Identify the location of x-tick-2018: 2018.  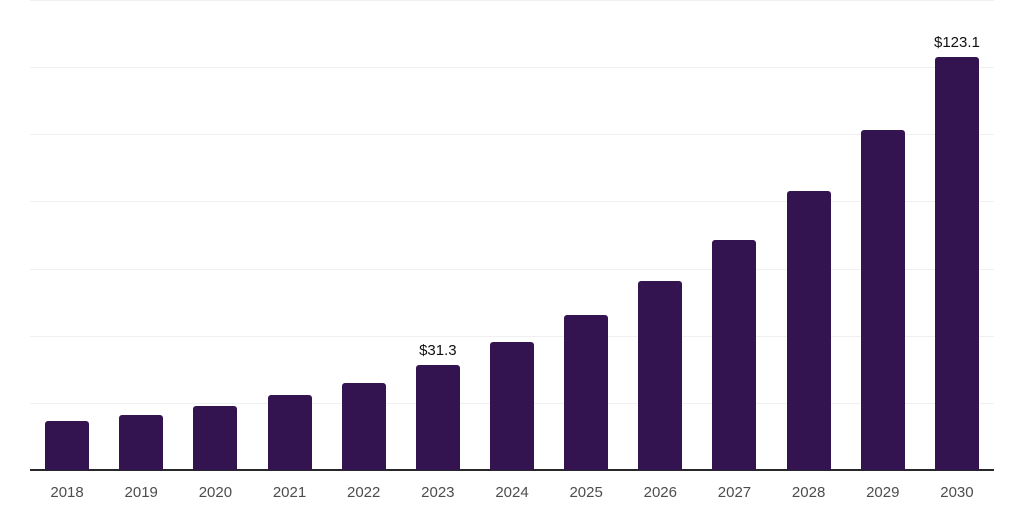
(67, 492).